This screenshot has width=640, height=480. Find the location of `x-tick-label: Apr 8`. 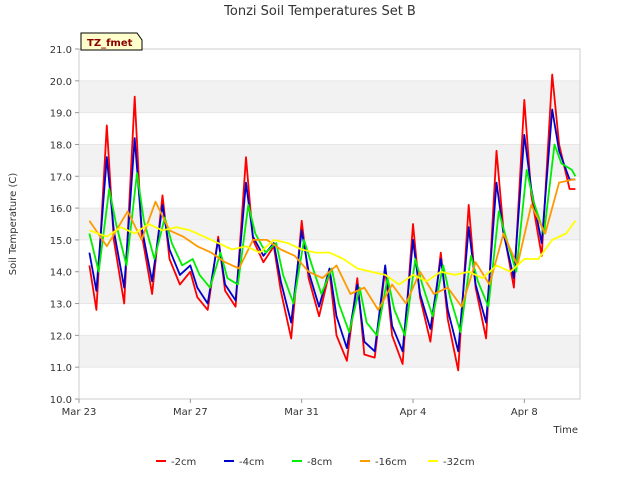

x-tick-label: Apr 8 is located at coordinates (524, 412).